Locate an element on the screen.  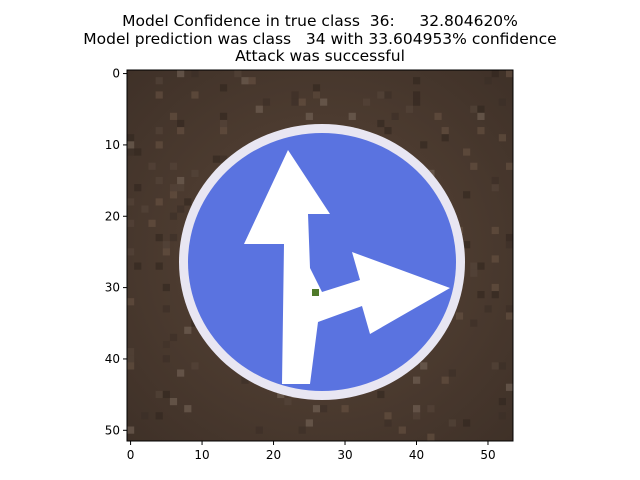
y-tick-label: 10 is located at coordinates (112, 145).